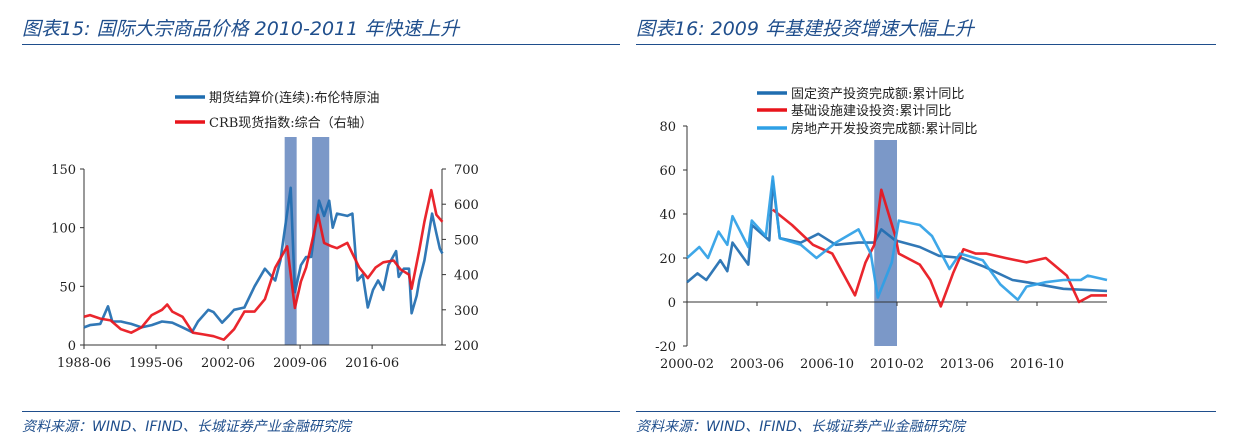  What do you see at coordinates (321, 44) in the screenshot?
I see `left-title-rule` at bounding box center [321, 44].